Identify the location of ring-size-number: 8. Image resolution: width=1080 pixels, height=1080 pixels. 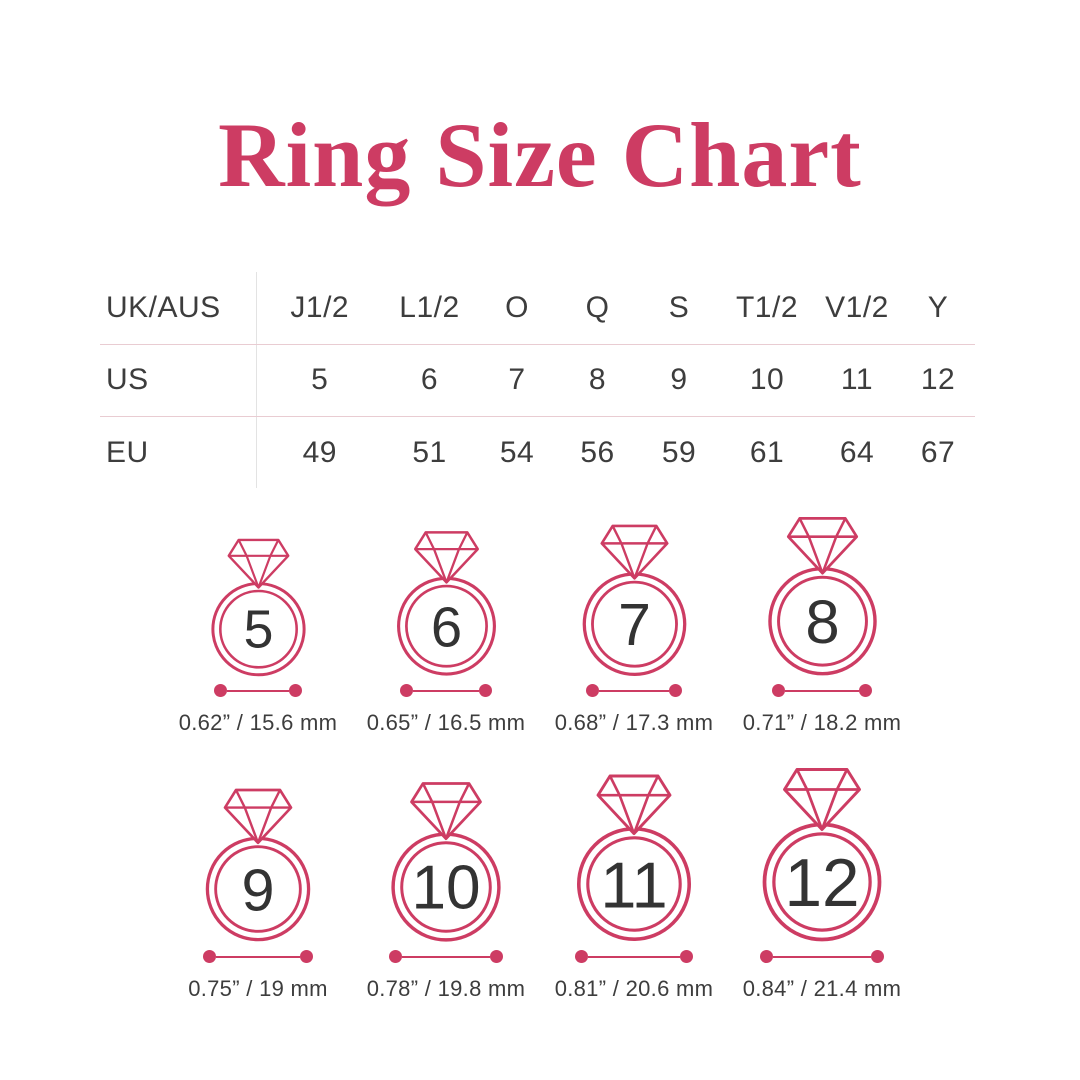
(822, 622).